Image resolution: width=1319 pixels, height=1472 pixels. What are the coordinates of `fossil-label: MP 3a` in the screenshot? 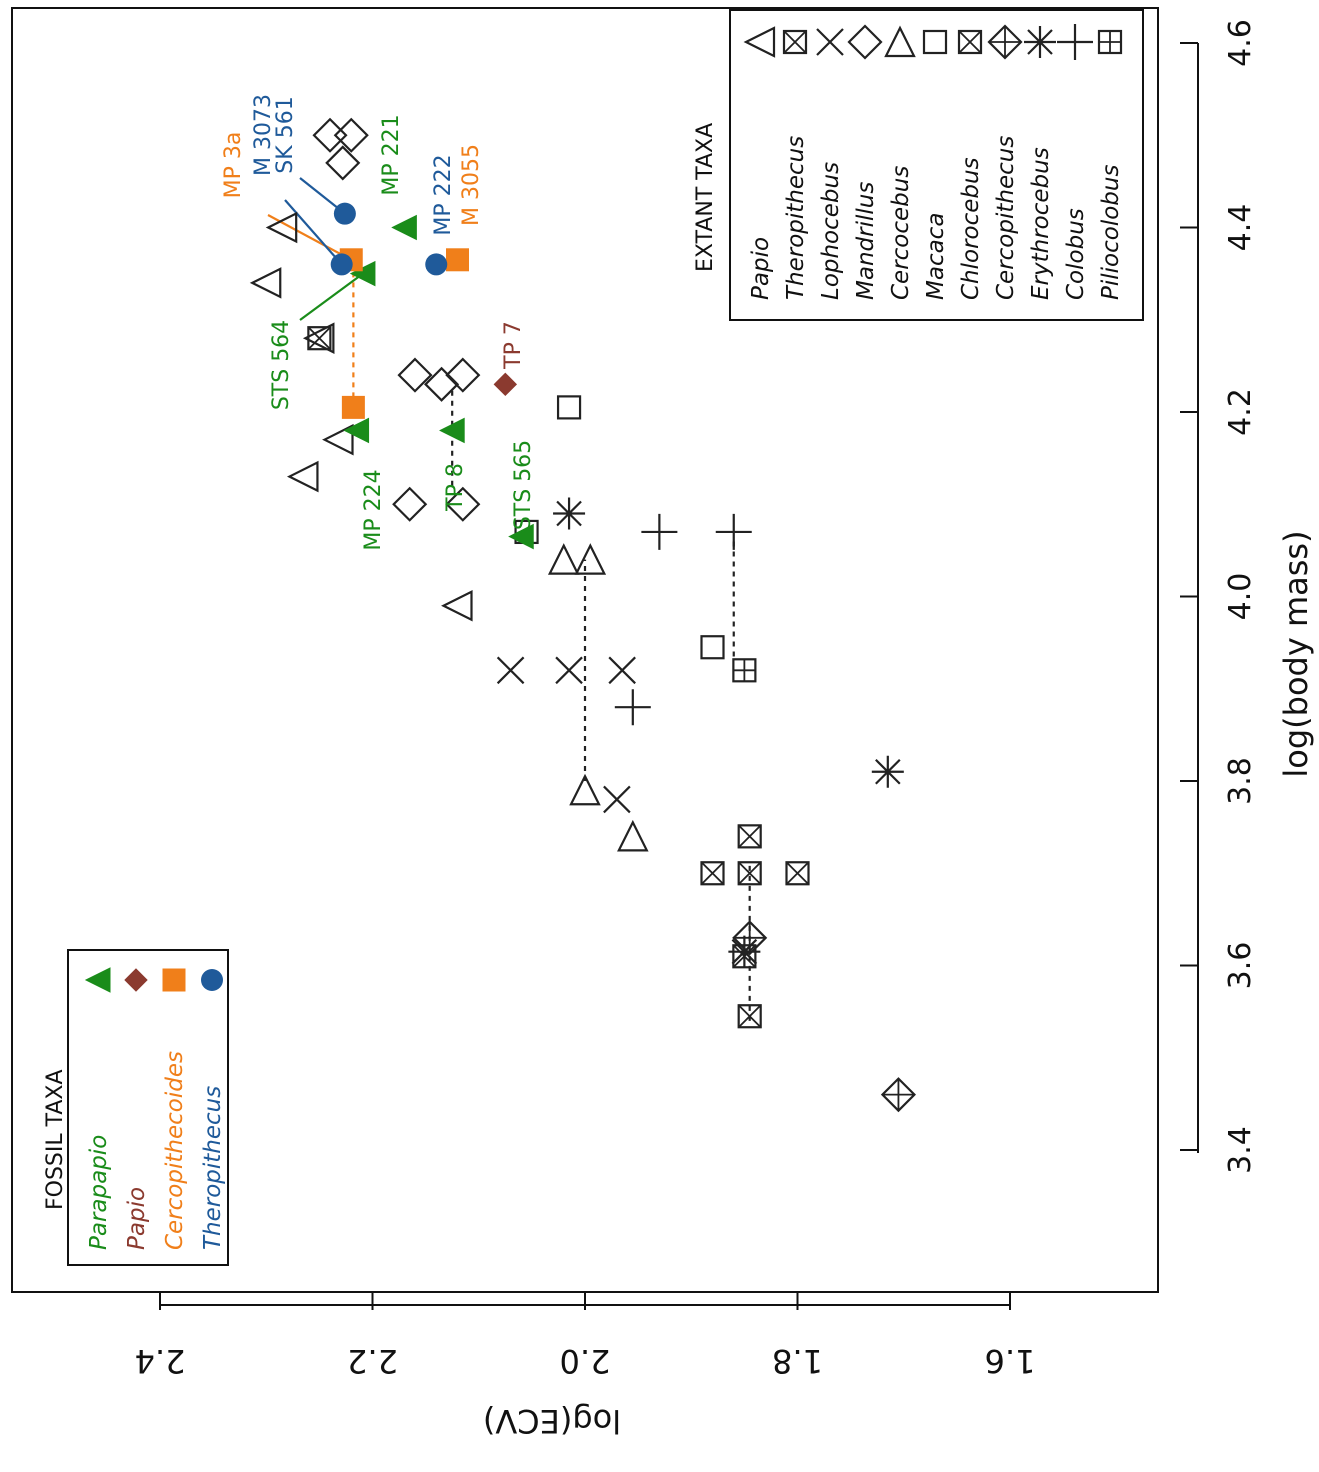 It's located at (233, 165).